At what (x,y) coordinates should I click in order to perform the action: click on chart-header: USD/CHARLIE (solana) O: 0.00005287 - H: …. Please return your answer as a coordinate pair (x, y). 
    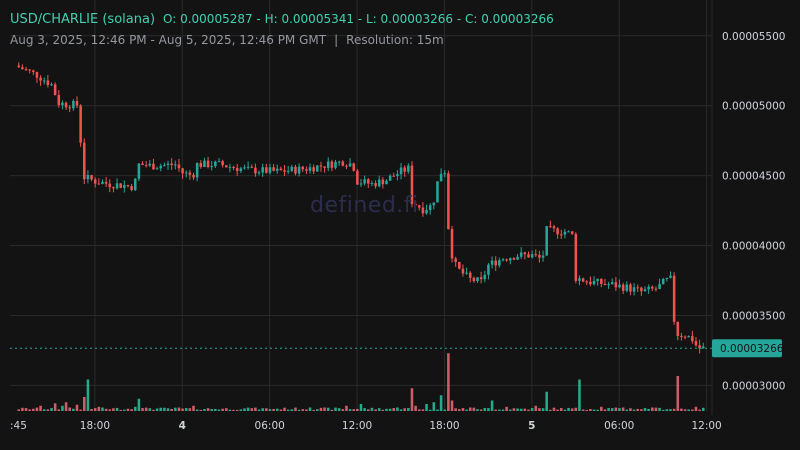
    Looking at the image, I should click on (282, 19).